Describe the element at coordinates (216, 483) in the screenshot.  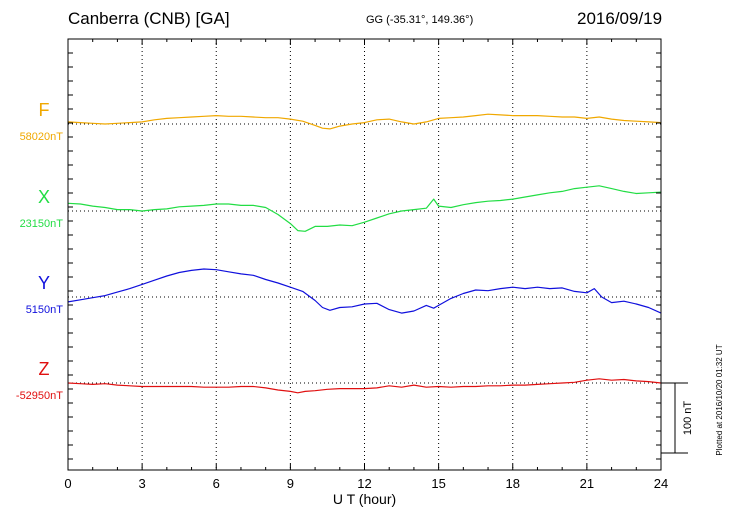
I see `x-tick-label: 6` at that location.